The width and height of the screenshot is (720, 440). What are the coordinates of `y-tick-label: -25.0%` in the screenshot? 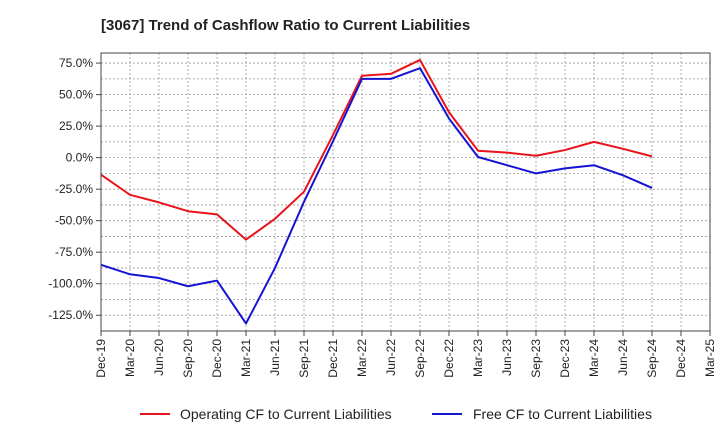 It's located at (74, 189).